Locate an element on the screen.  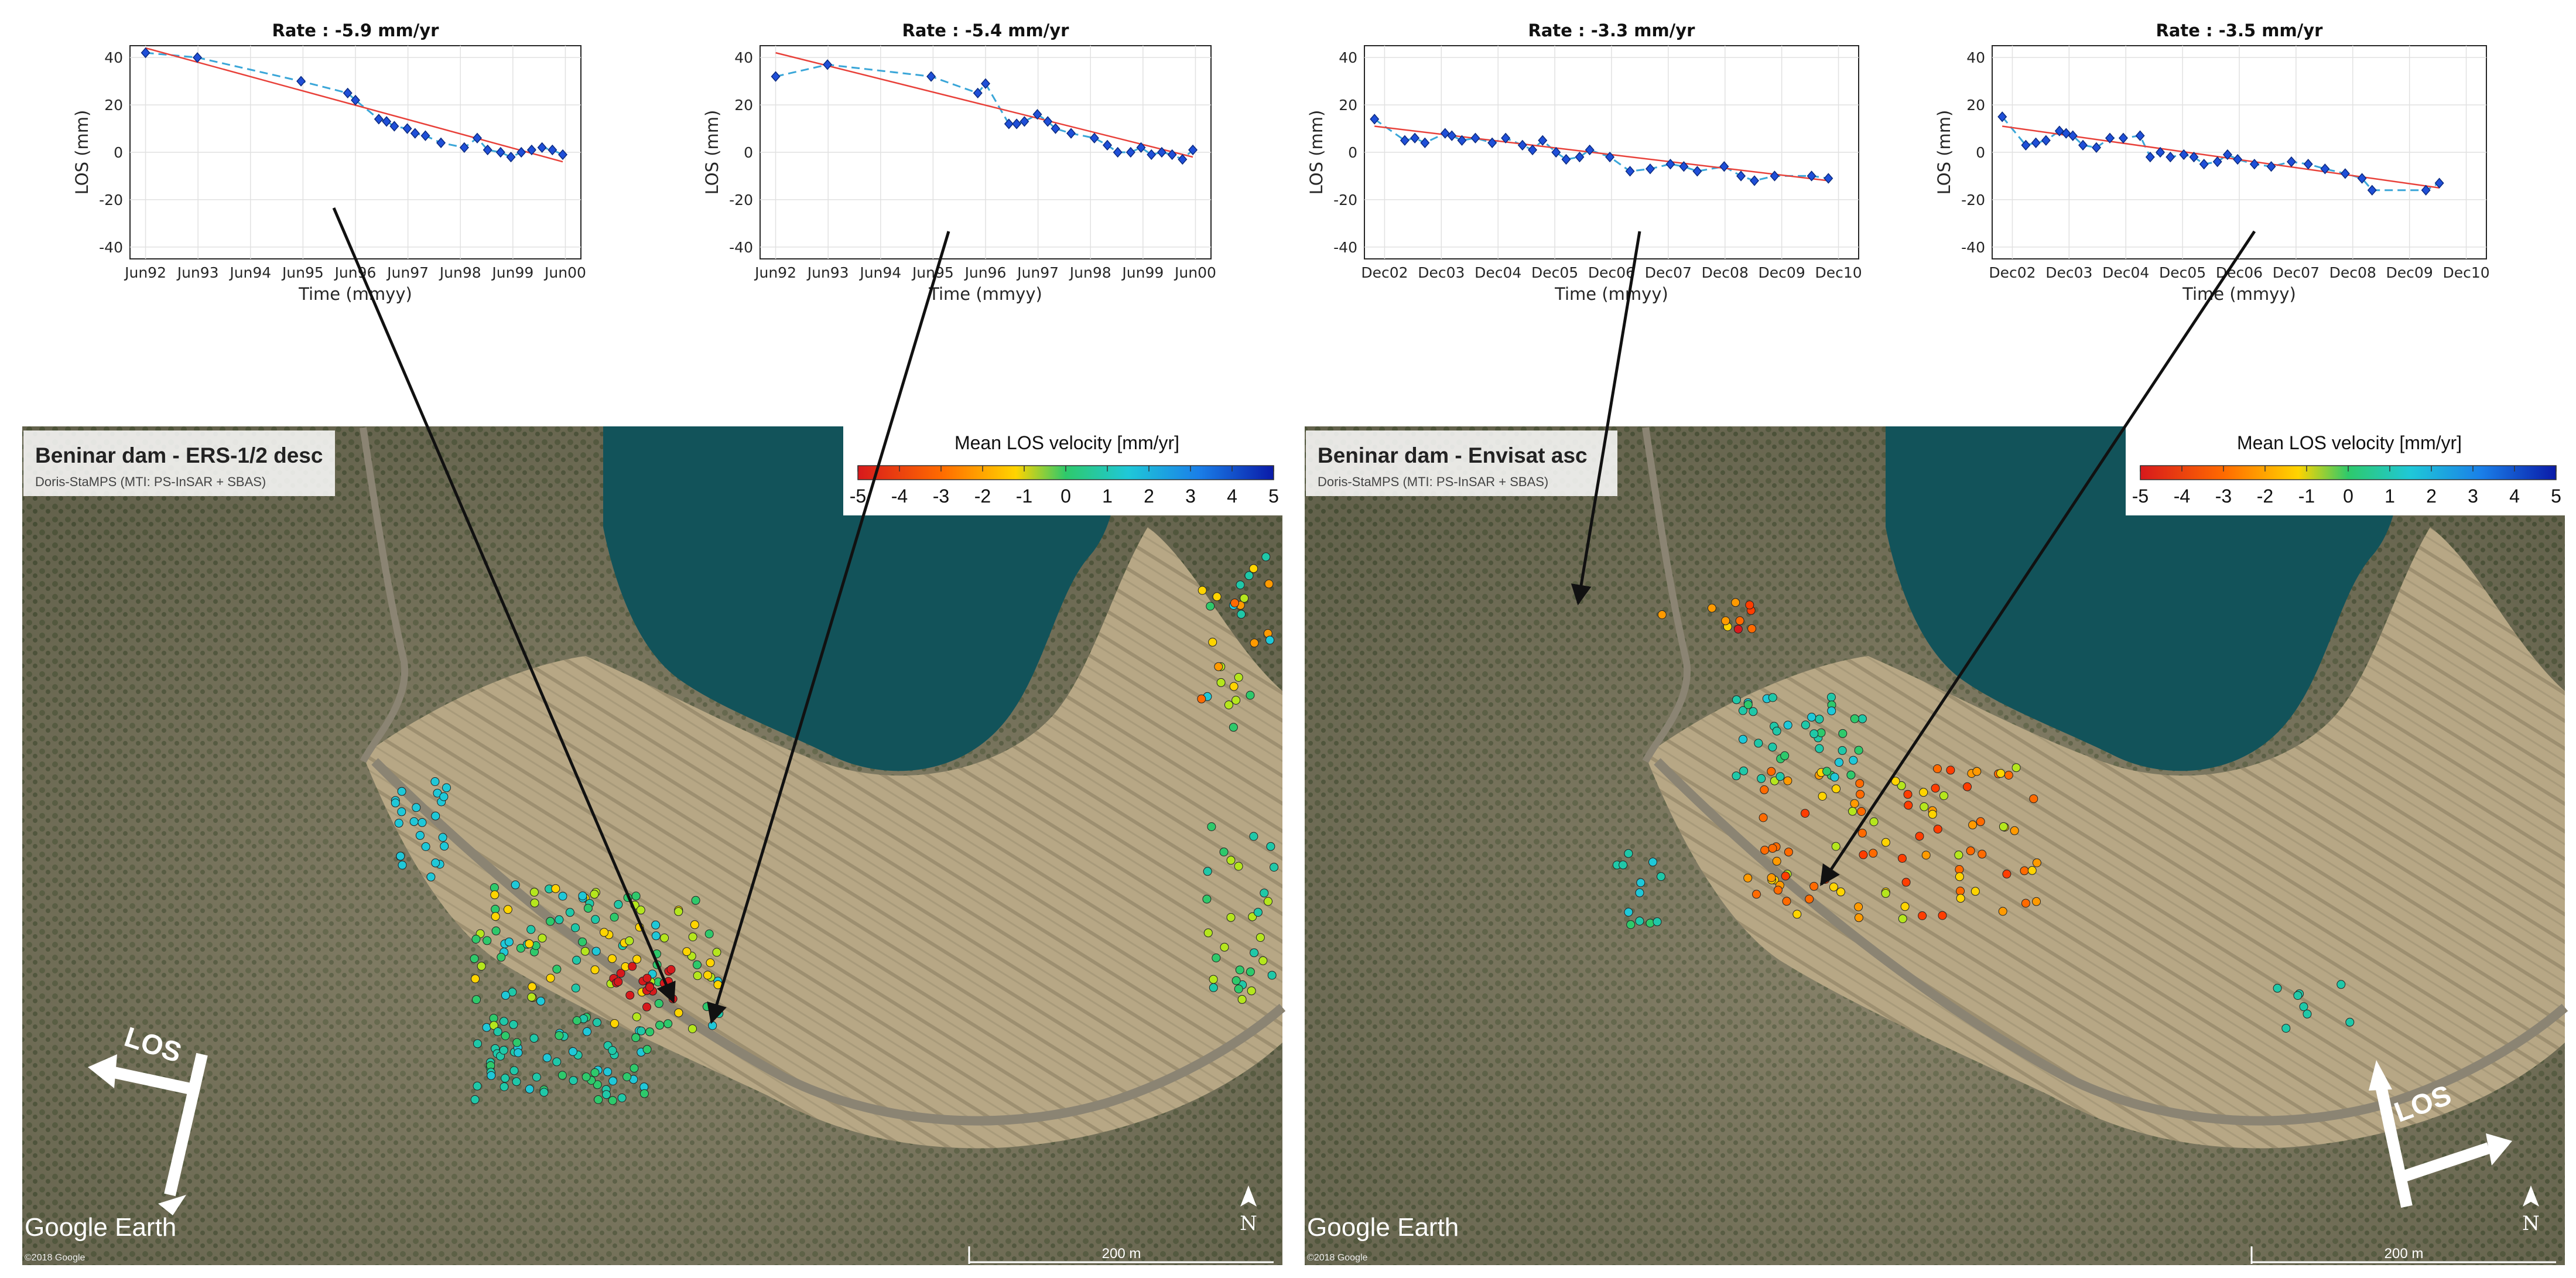
access-road is located at coordinates (385, 595).